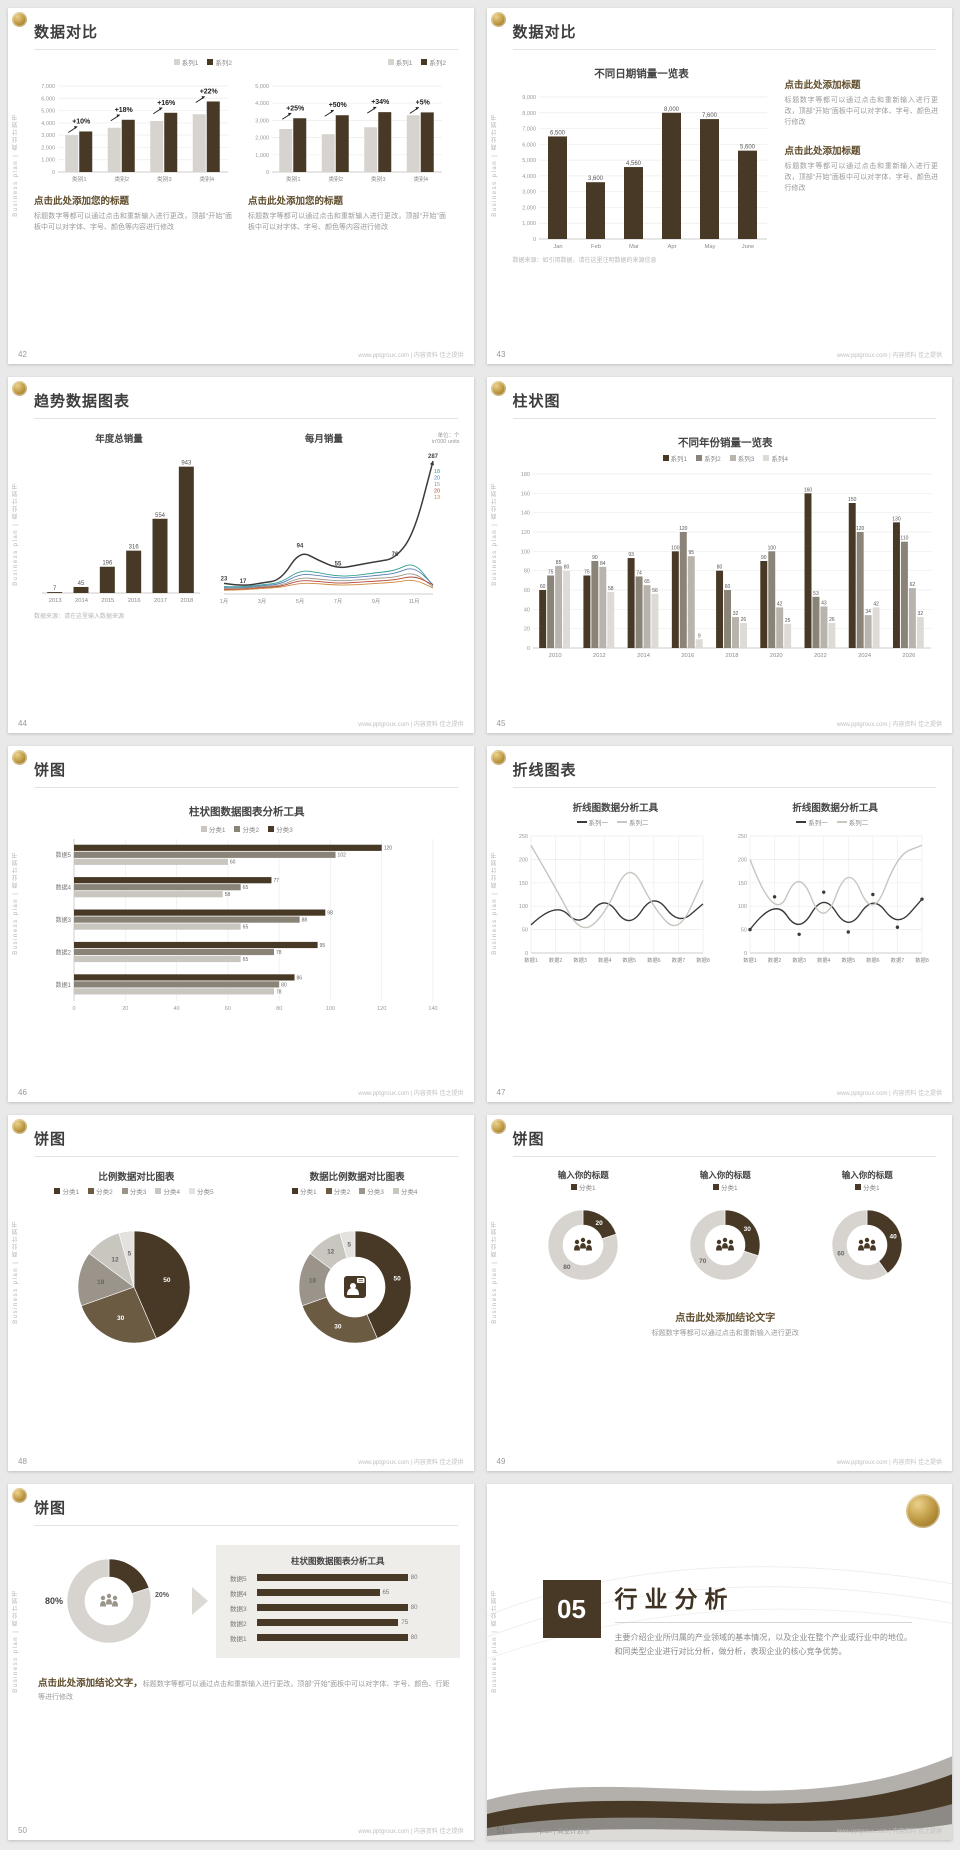 The width and height of the screenshot is (960, 1850). Describe the element at coordinates (224, 579) in the screenshot. I see `svg-text: 23` at that location.